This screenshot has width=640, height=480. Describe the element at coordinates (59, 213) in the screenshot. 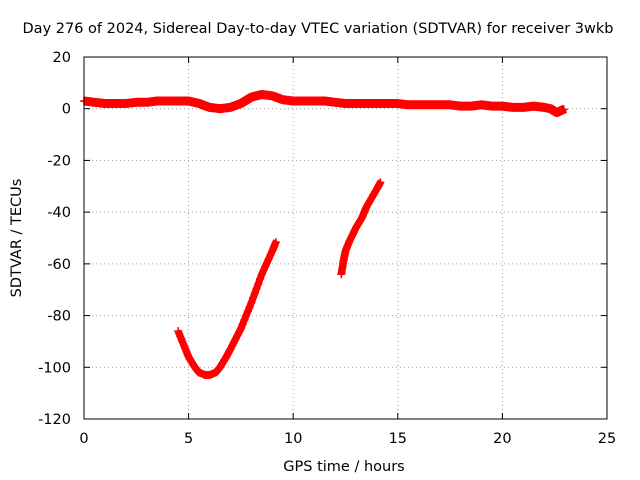

I see `y-tick-label: -40` at that location.